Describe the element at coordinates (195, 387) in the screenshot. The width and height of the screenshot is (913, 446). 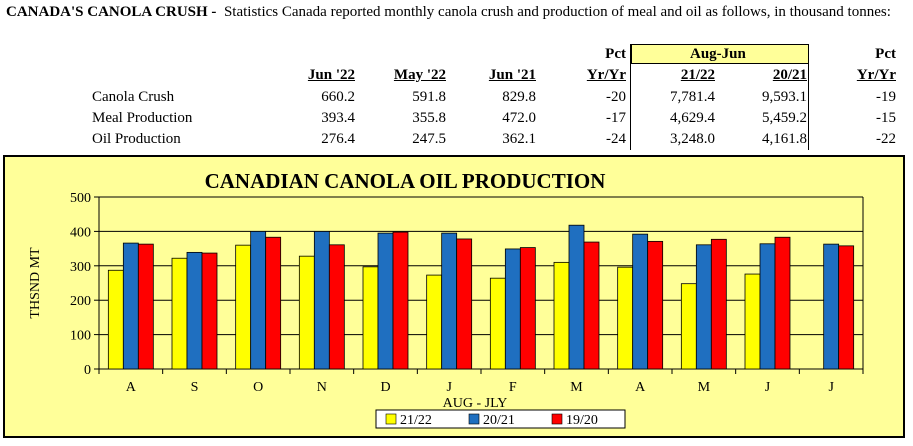
I see `x-tick-label: S` at that location.